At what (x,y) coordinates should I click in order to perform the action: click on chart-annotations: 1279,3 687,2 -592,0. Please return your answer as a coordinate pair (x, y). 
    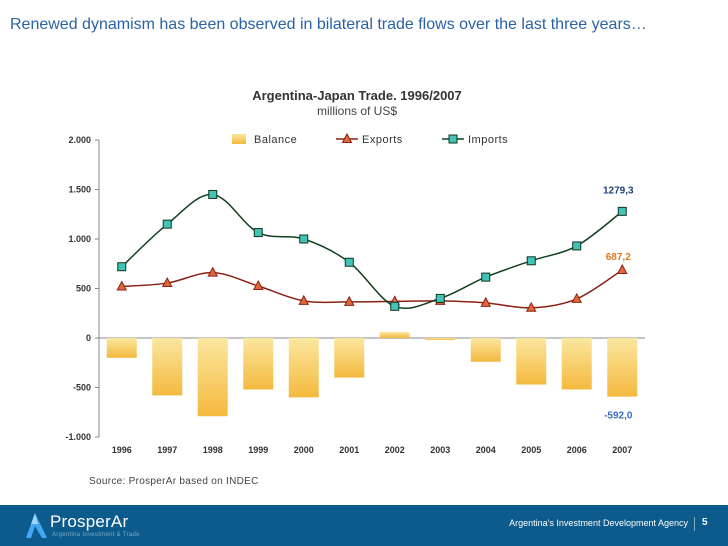
    Looking at the image, I should click on (618, 303).